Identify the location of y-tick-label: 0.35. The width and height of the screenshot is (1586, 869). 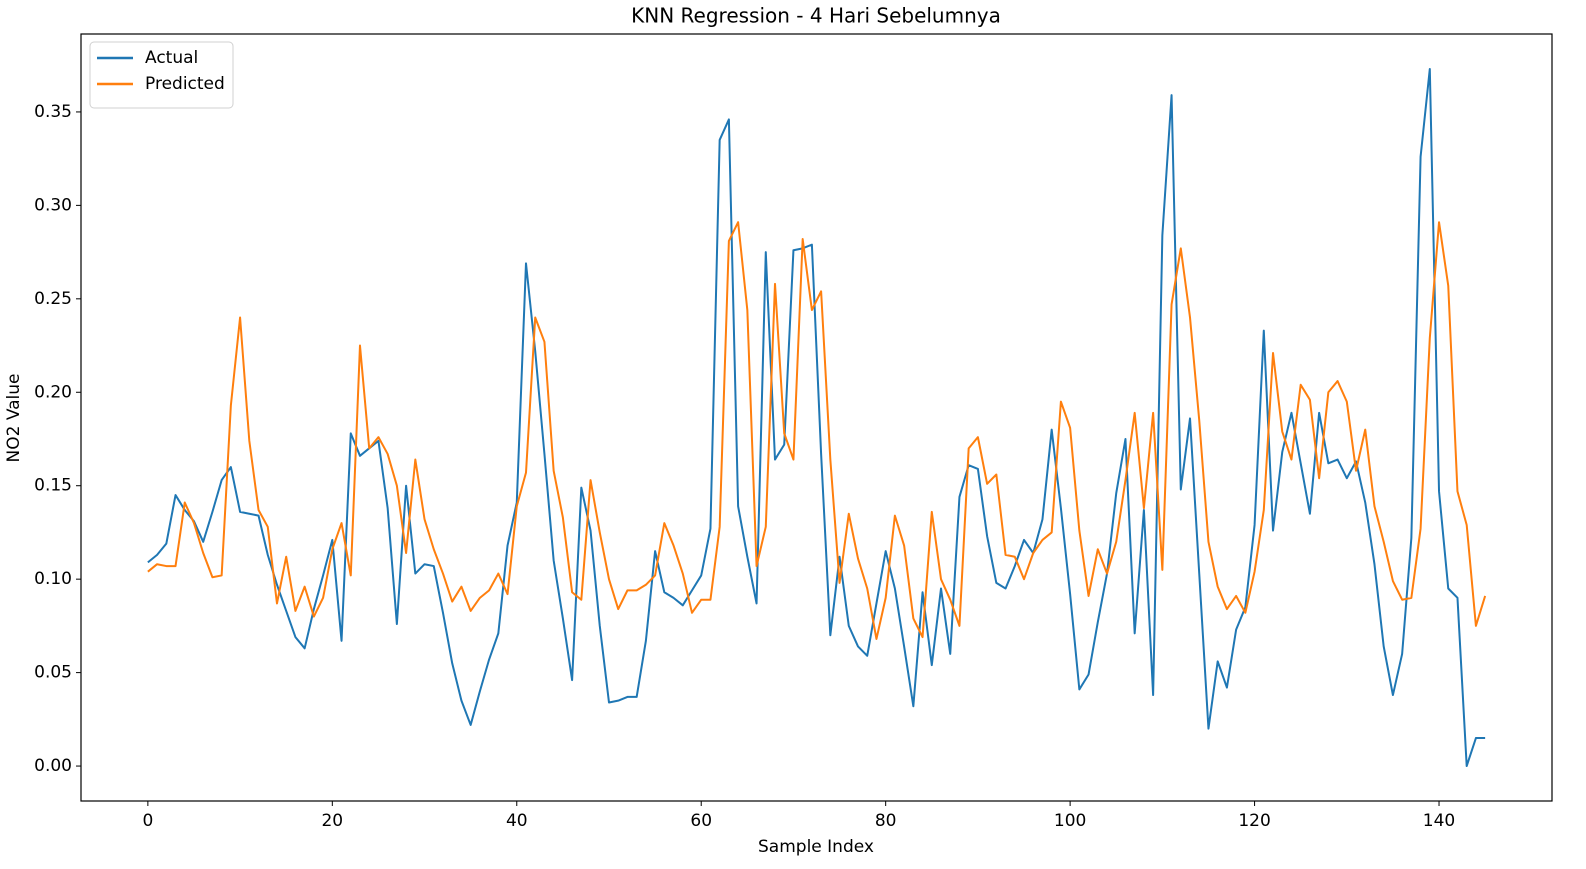
(53, 112).